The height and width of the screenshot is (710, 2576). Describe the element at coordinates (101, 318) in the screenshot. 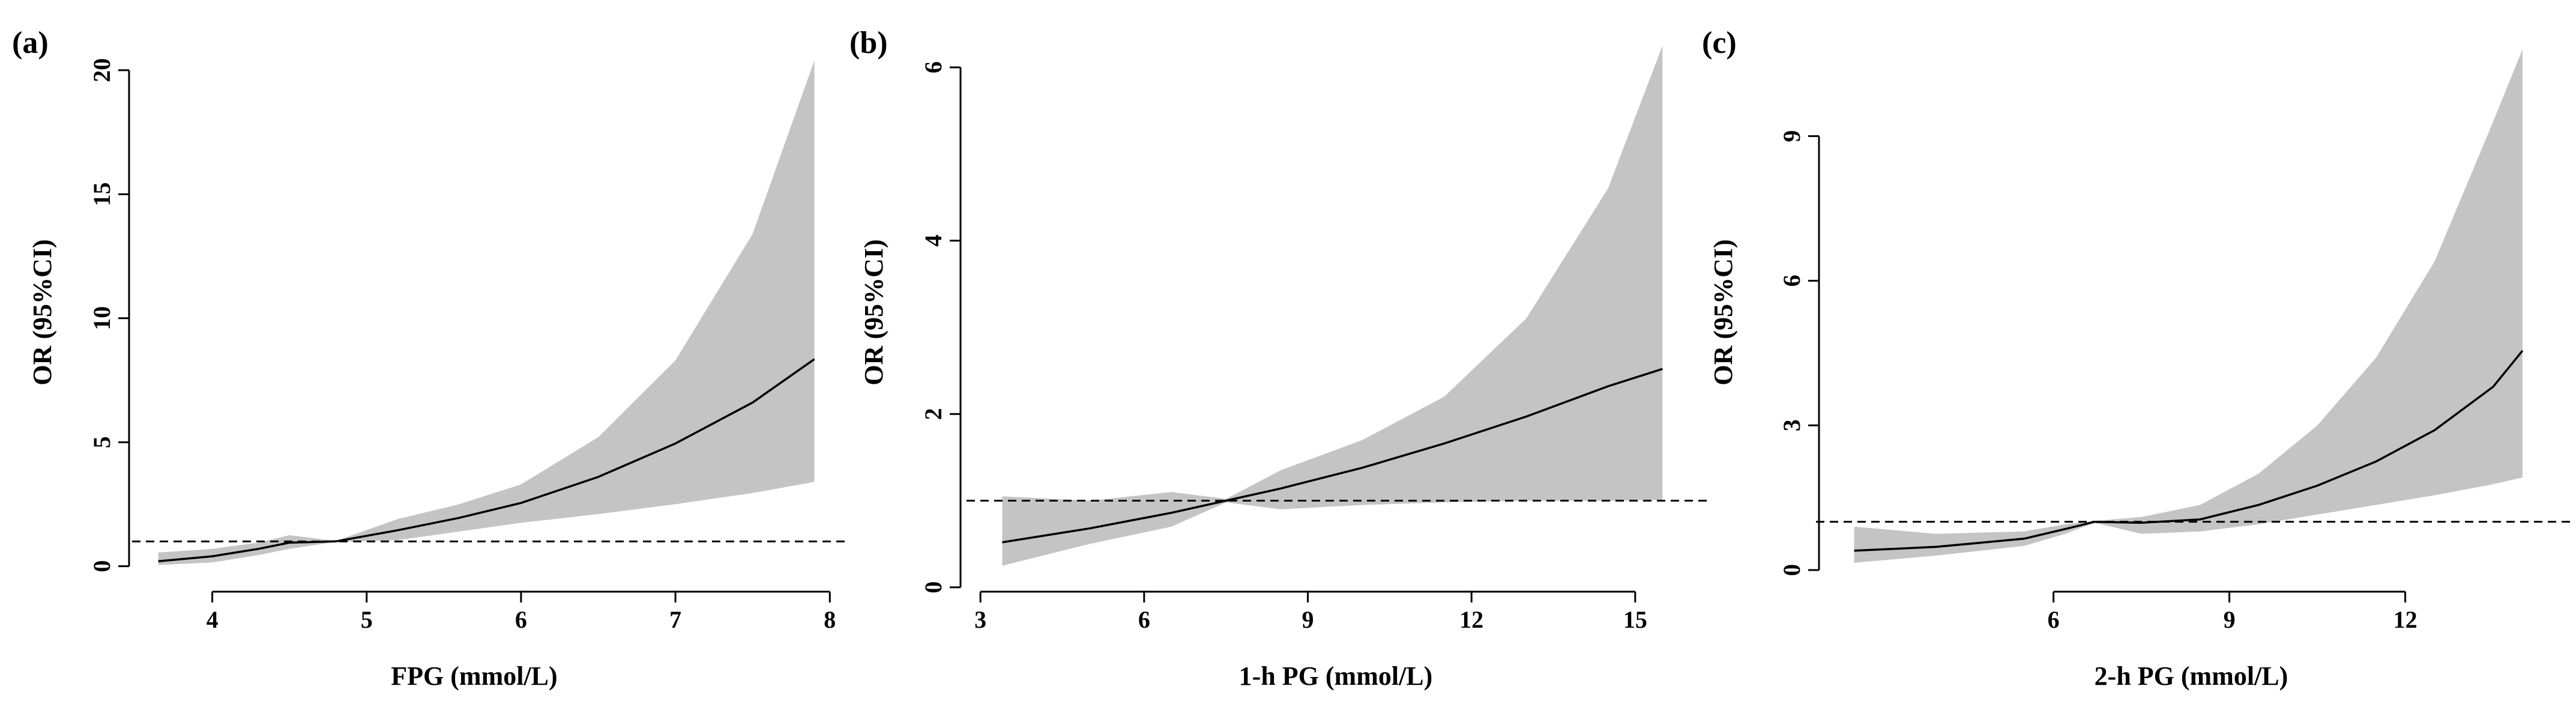

I see `y-tick-label: 10` at that location.